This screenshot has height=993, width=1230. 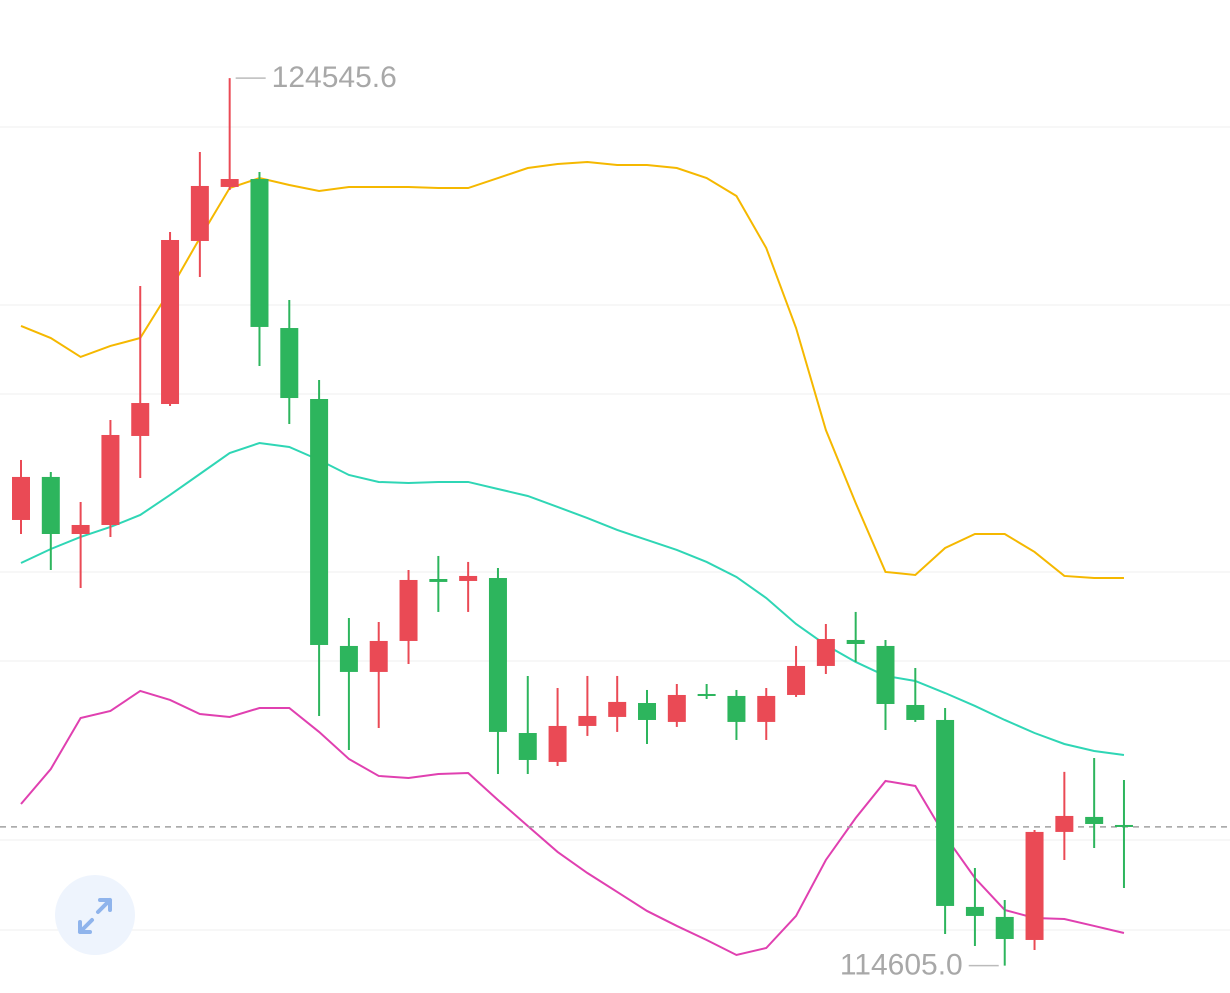 What do you see at coordinates (901, 965) in the screenshot?
I see `annotation-min: 114605.0` at bounding box center [901, 965].